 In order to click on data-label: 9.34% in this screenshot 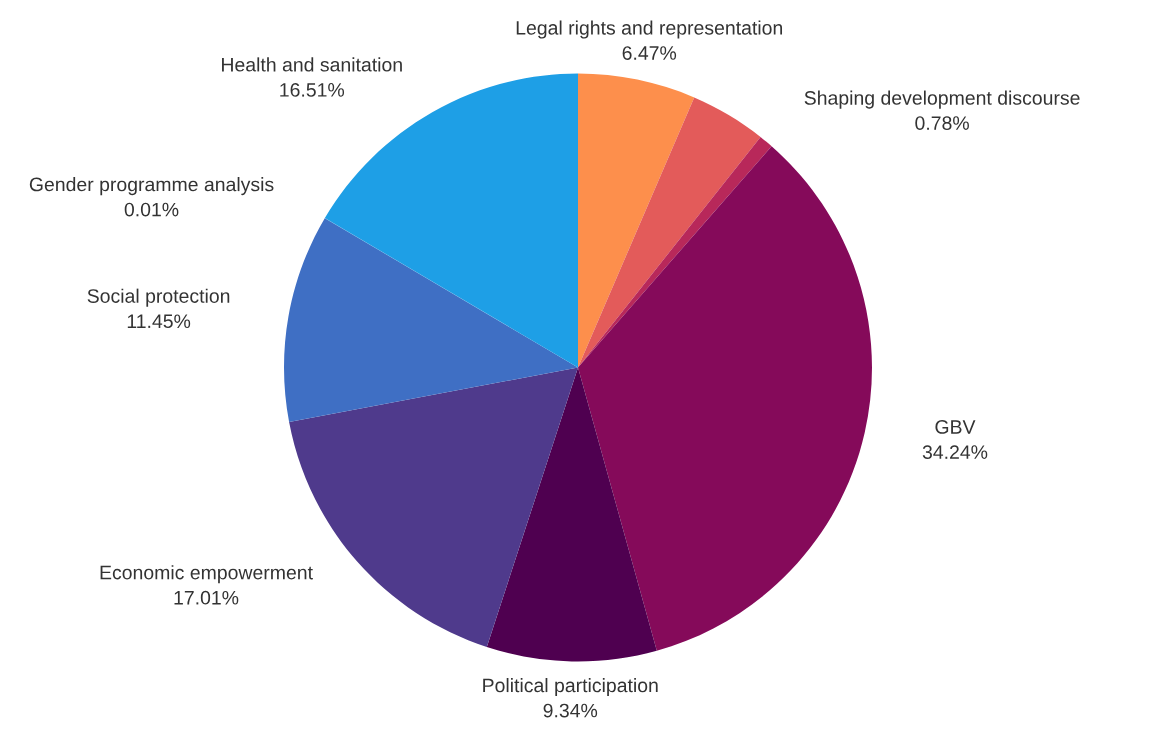, I will do `click(570, 710)`.